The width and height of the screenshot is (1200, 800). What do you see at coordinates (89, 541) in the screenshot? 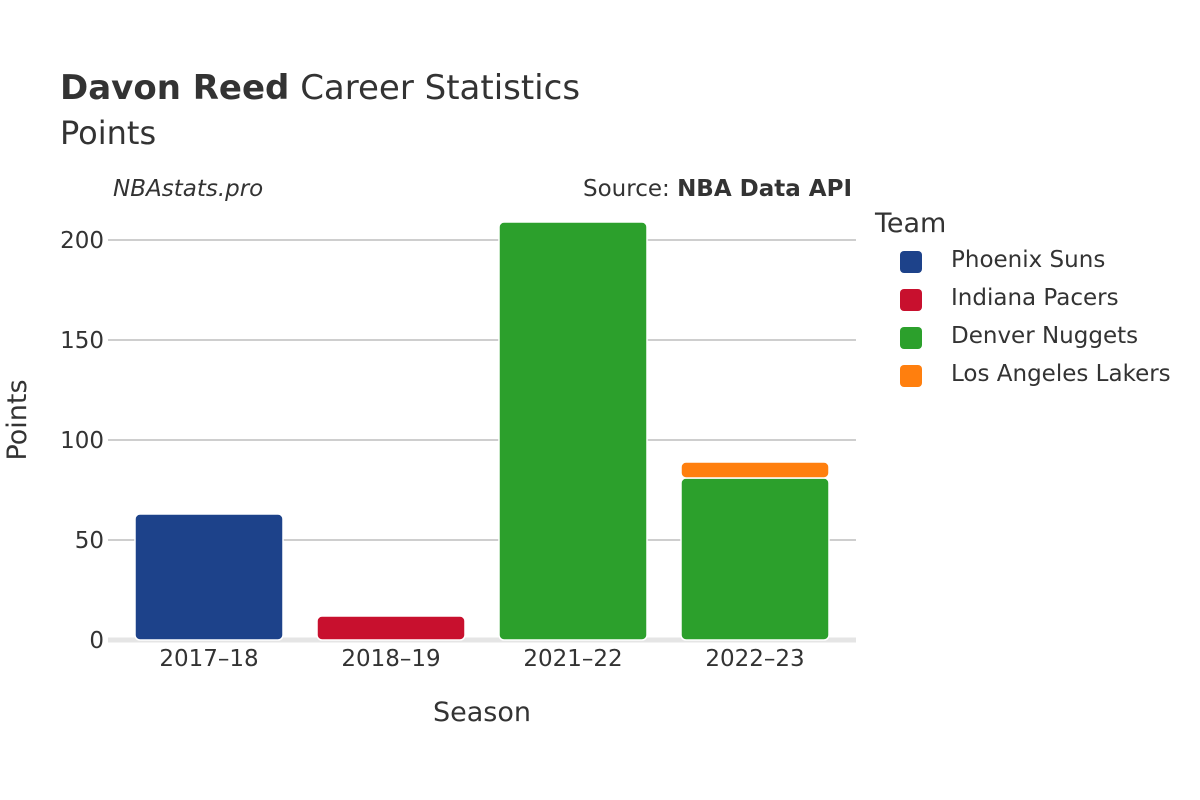
I see `y-tick-label: 50` at bounding box center [89, 541].